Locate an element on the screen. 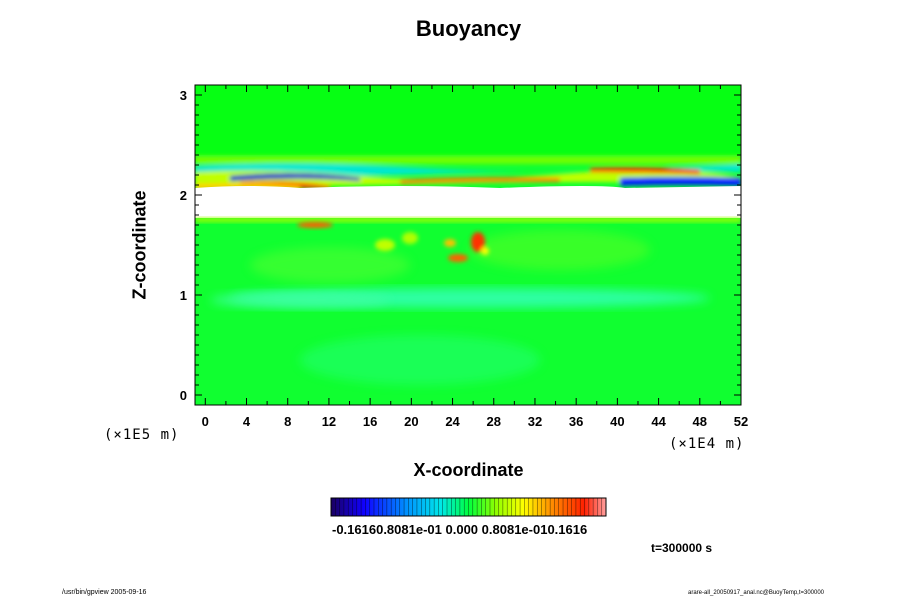 Image resolution: width=900 pixels, height=600 pixels. x-tick-label: 32 is located at coordinates (535, 421).